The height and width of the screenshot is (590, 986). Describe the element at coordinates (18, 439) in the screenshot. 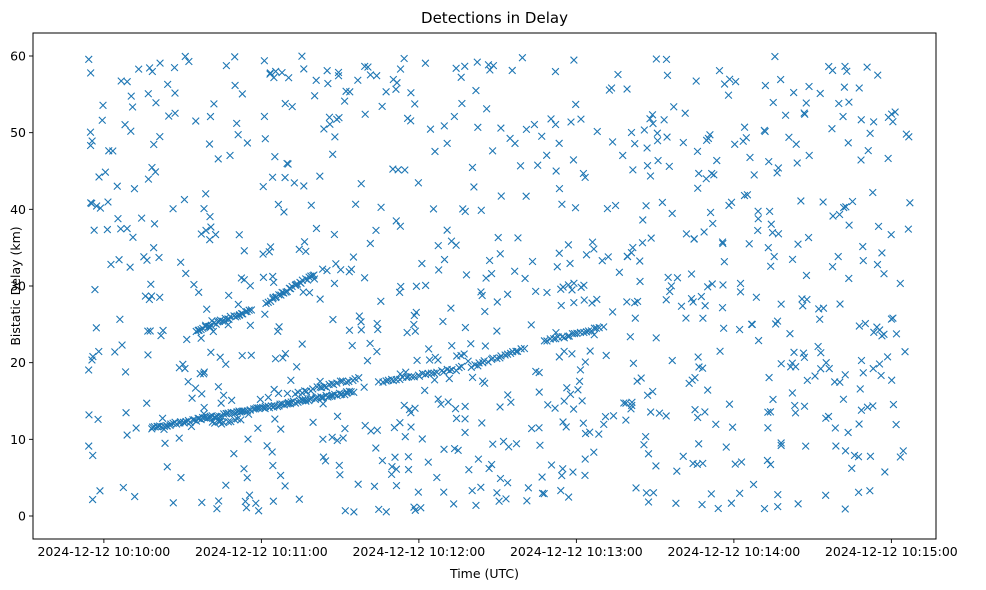

I see `y-tick-label: 10` at that location.